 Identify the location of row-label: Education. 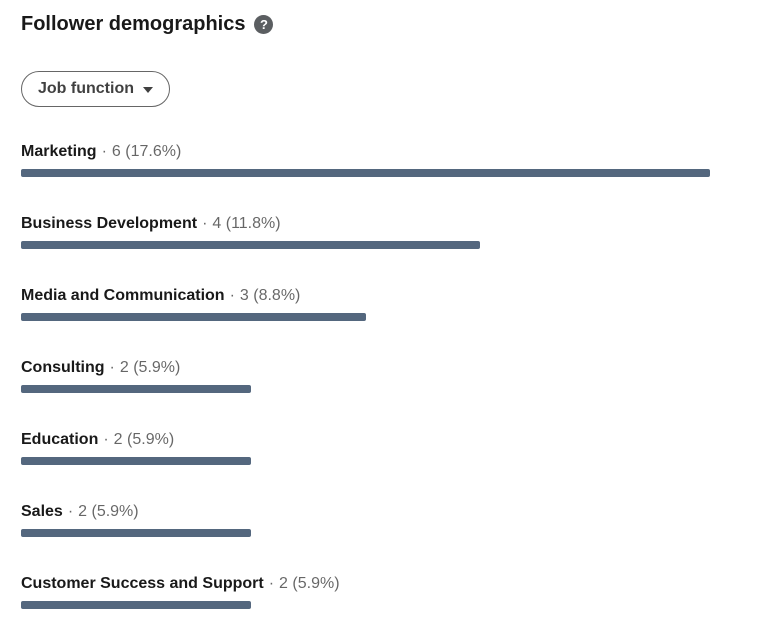
(60, 439).